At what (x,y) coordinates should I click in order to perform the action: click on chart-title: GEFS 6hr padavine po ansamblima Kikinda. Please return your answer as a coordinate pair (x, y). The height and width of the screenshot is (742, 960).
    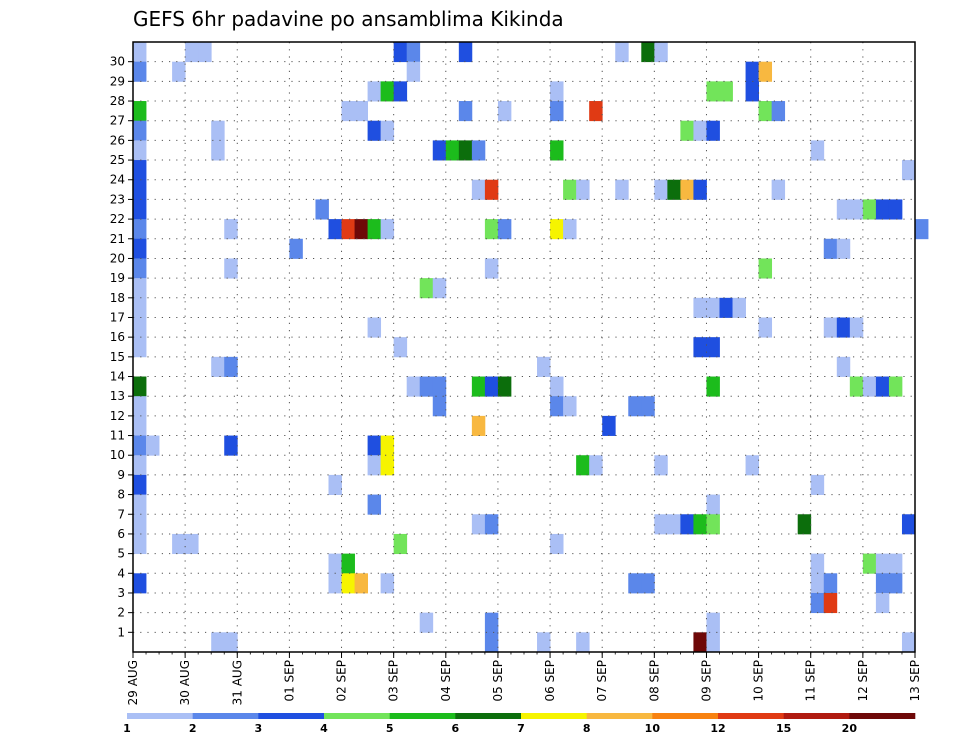
    Looking at the image, I should click on (348, 19).